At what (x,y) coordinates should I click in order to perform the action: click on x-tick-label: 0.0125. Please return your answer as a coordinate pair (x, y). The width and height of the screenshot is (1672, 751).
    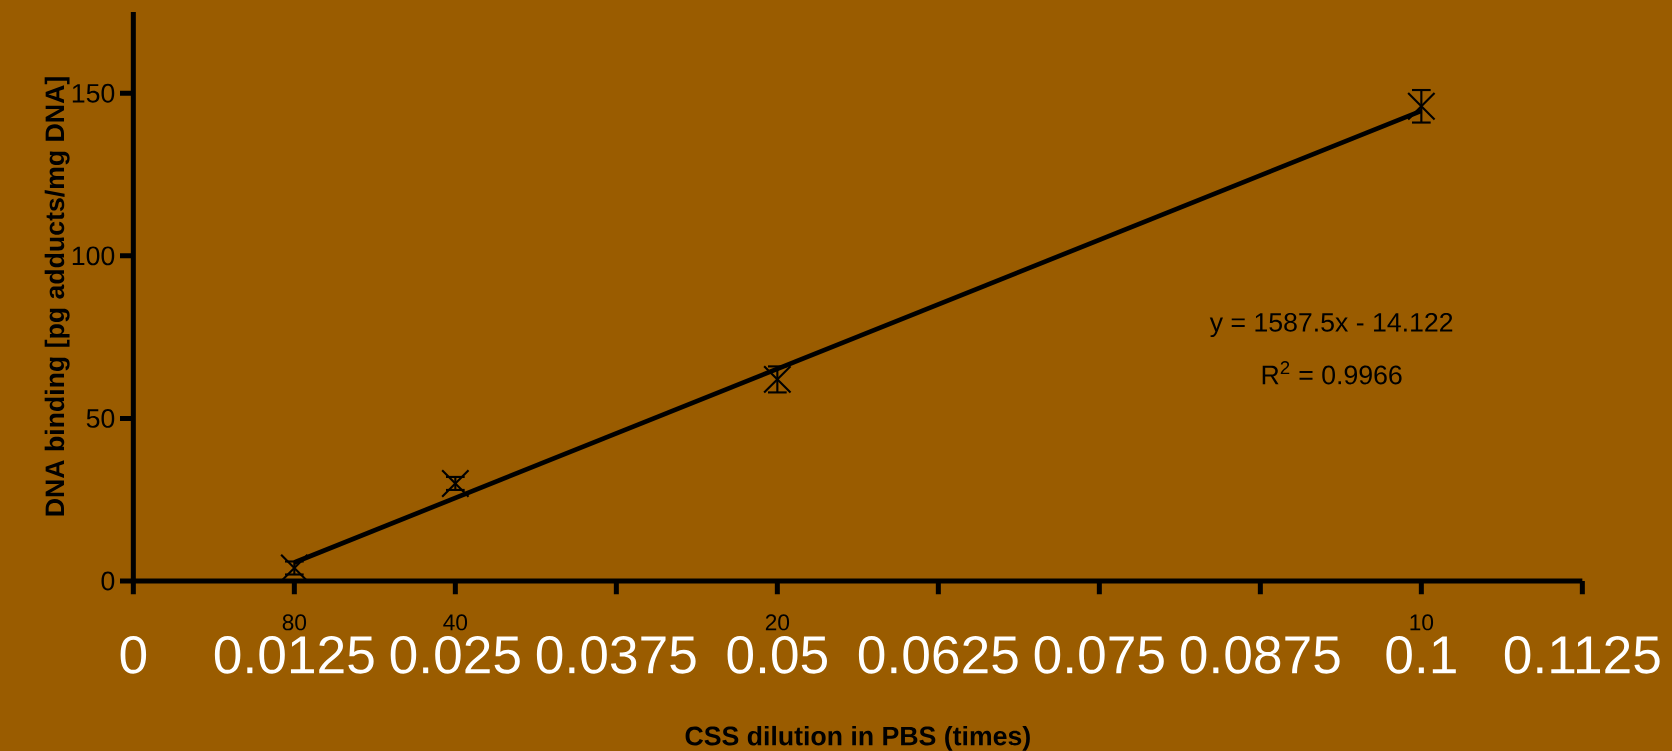
    Looking at the image, I should click on (294, 654).